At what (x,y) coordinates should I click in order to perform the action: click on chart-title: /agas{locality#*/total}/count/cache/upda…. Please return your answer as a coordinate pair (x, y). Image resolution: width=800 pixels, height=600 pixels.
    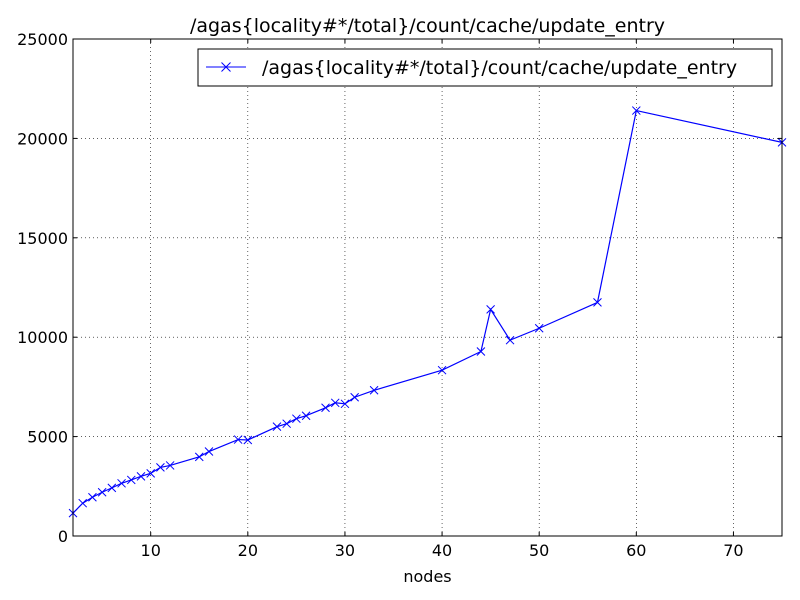
    Looking at the image, I should click on (427, 26).